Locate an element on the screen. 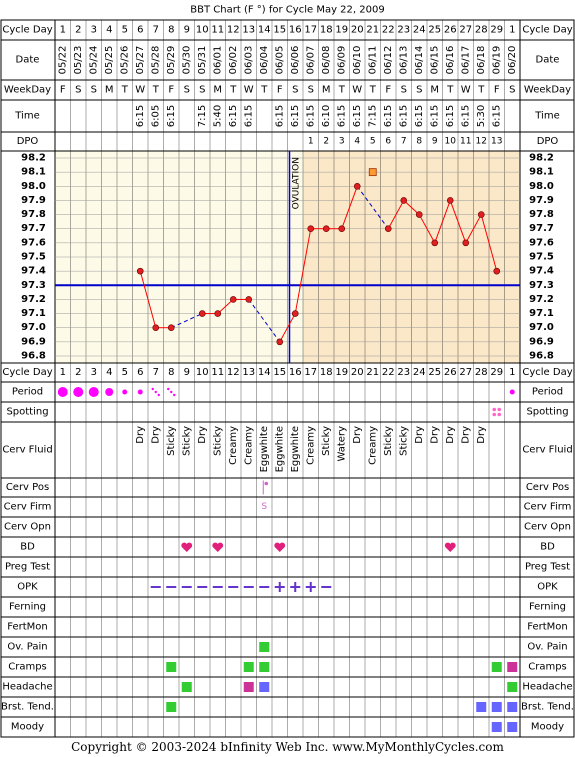 The image size is (575, 757). row-label-right-ferning: Ferning is located at coordinates (547, 607).